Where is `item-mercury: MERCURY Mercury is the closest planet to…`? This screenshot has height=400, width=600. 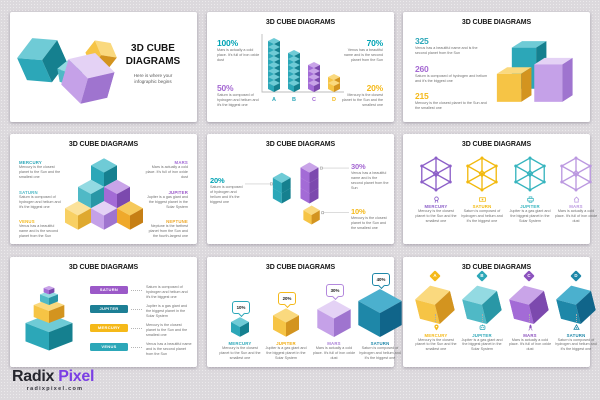 item-mercury: MERCURY Mercury is the closest planet to… is located at coordinates (41, 170).